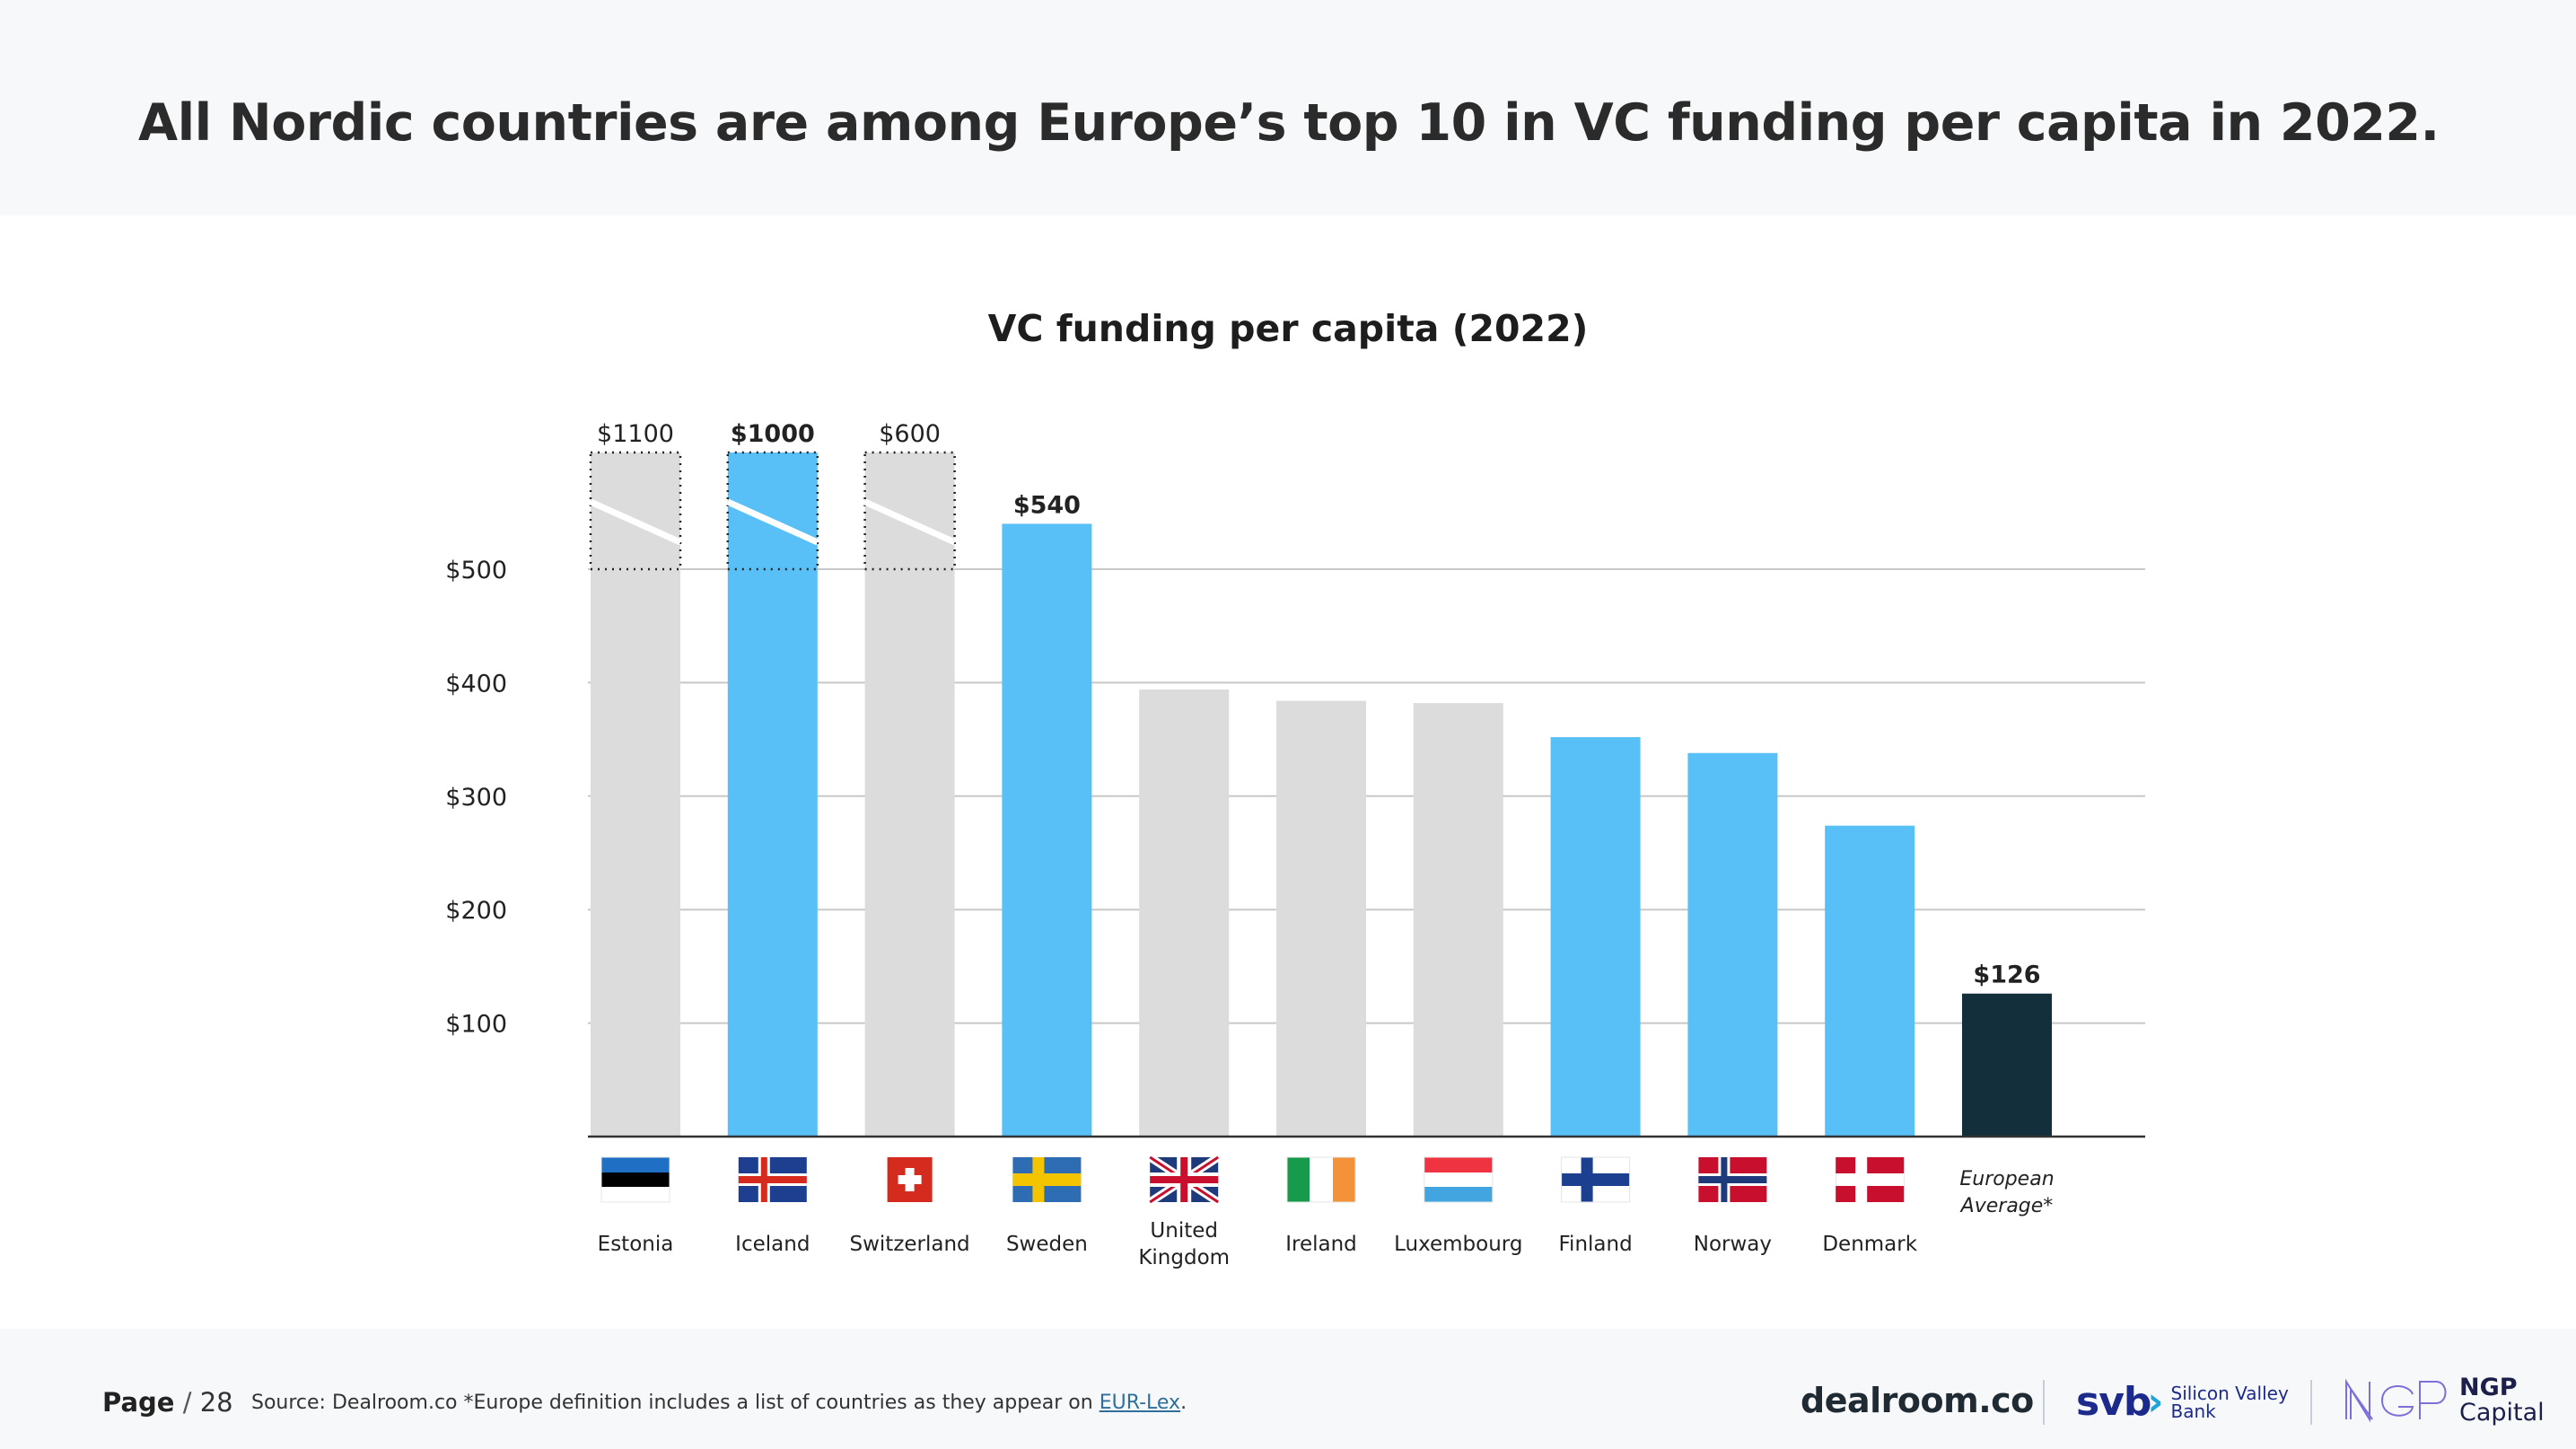  I want to click on x-tick-label: European, so click(2006, 1179).